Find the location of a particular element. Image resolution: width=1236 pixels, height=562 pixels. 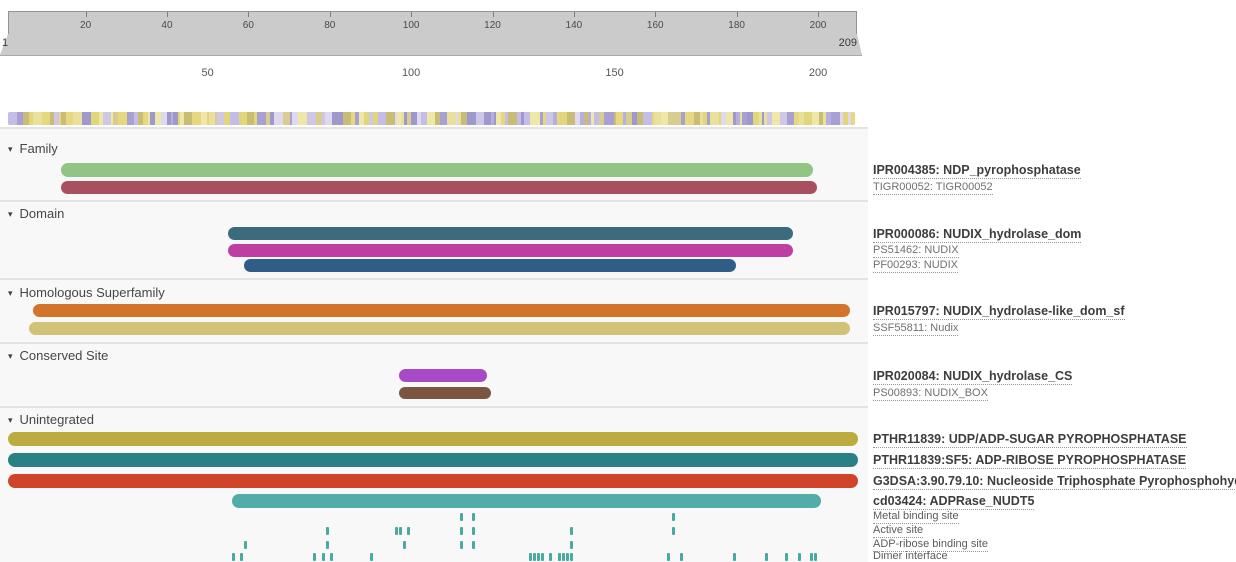

section-header-unintegrated: ▾ Unintegrated is located at coordinates (51, 420).